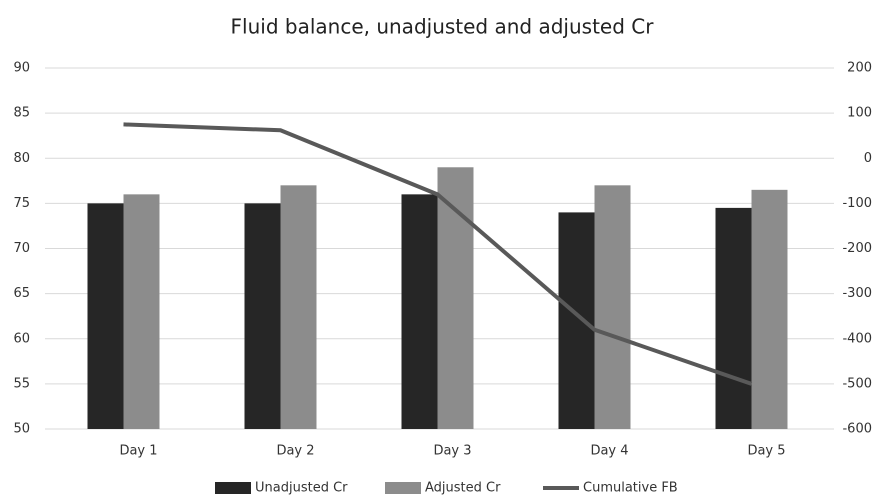 The height and width of the screenshot is (500, 885). What do you see at coordinates (452, 451) in the screenshot?
I see `x-tick-label: Day 3` at bounding box center [452, 451].